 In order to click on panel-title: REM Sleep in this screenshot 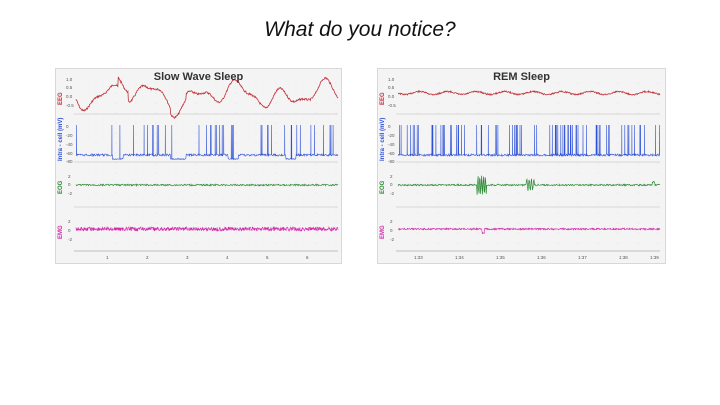, I will do `click(521, 77)`.